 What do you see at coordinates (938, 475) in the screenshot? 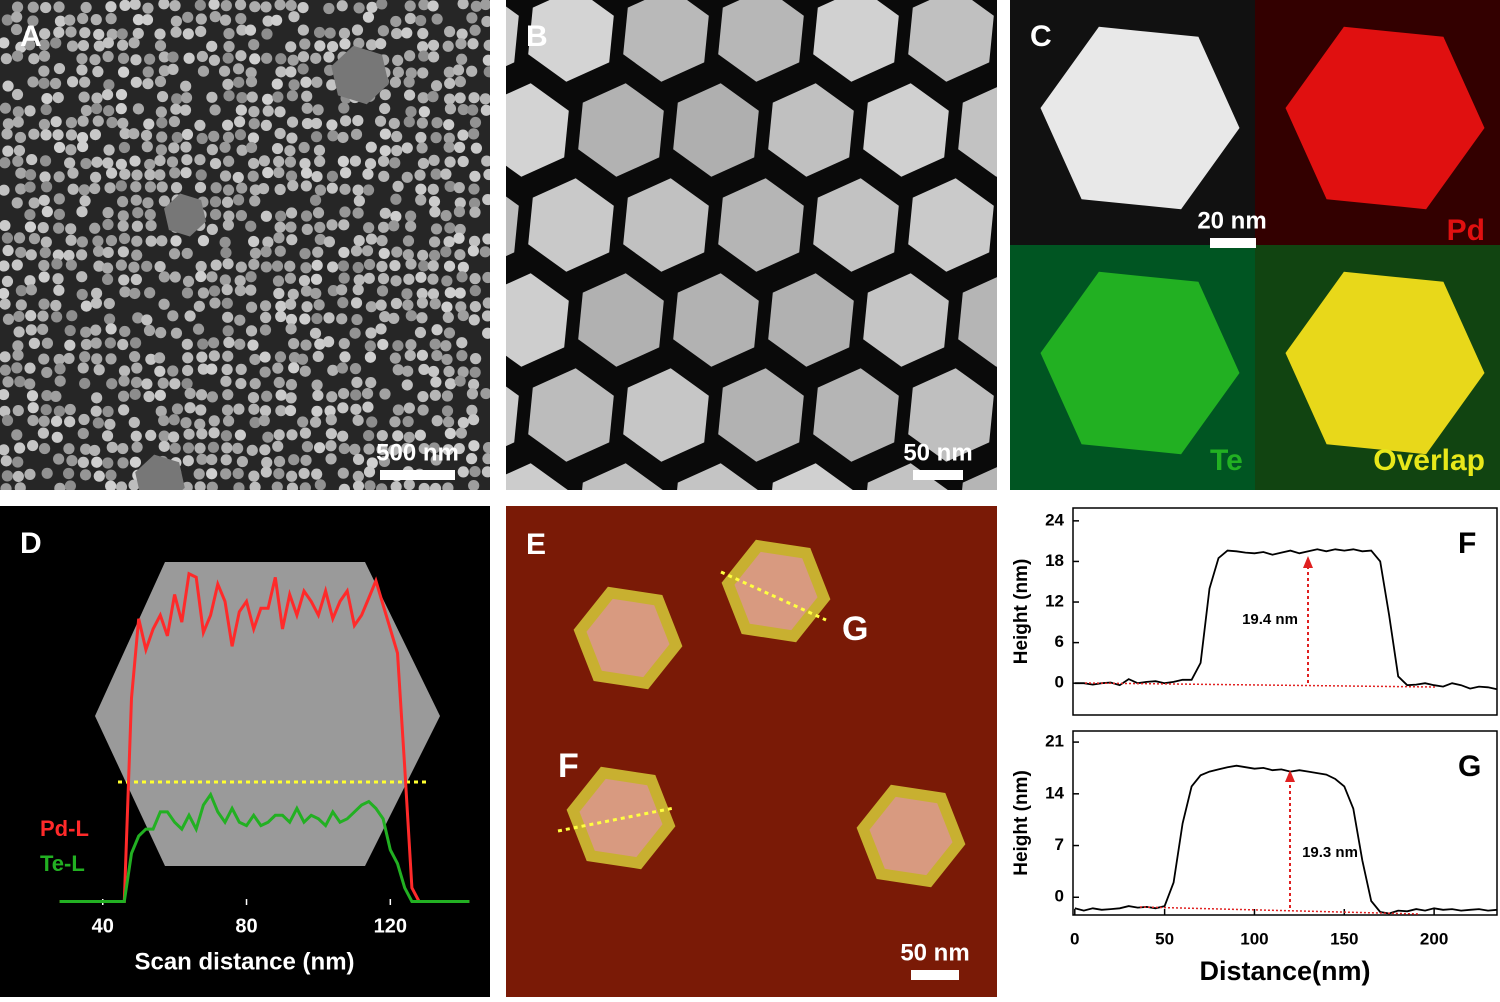
I see `scale-bar` at bounding box center [938, 475].